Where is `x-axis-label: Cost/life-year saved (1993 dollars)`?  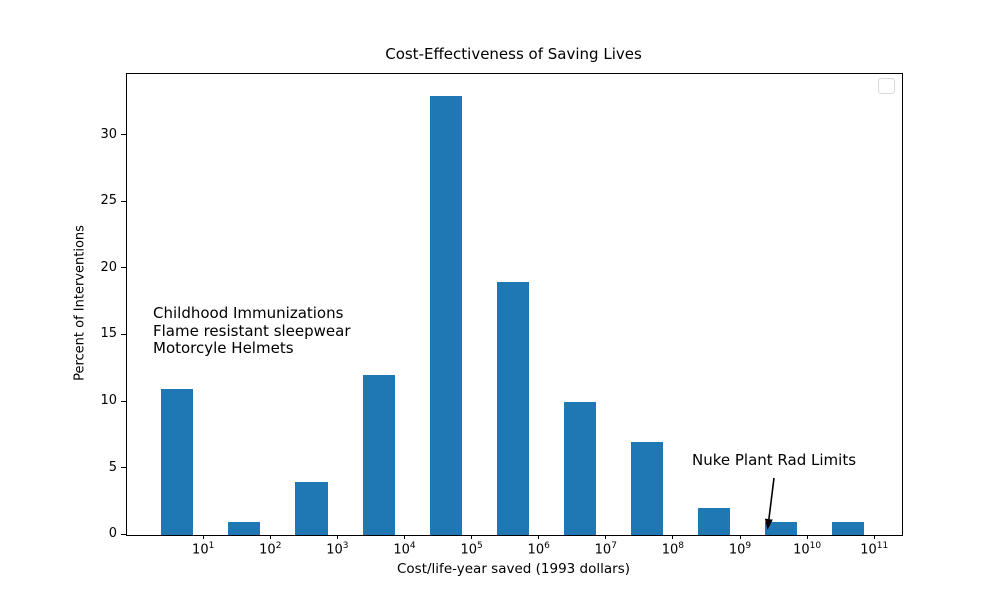 x-axis-label: Cost/life-year saved (1993 dollars) is located at coordinates (513, 569).